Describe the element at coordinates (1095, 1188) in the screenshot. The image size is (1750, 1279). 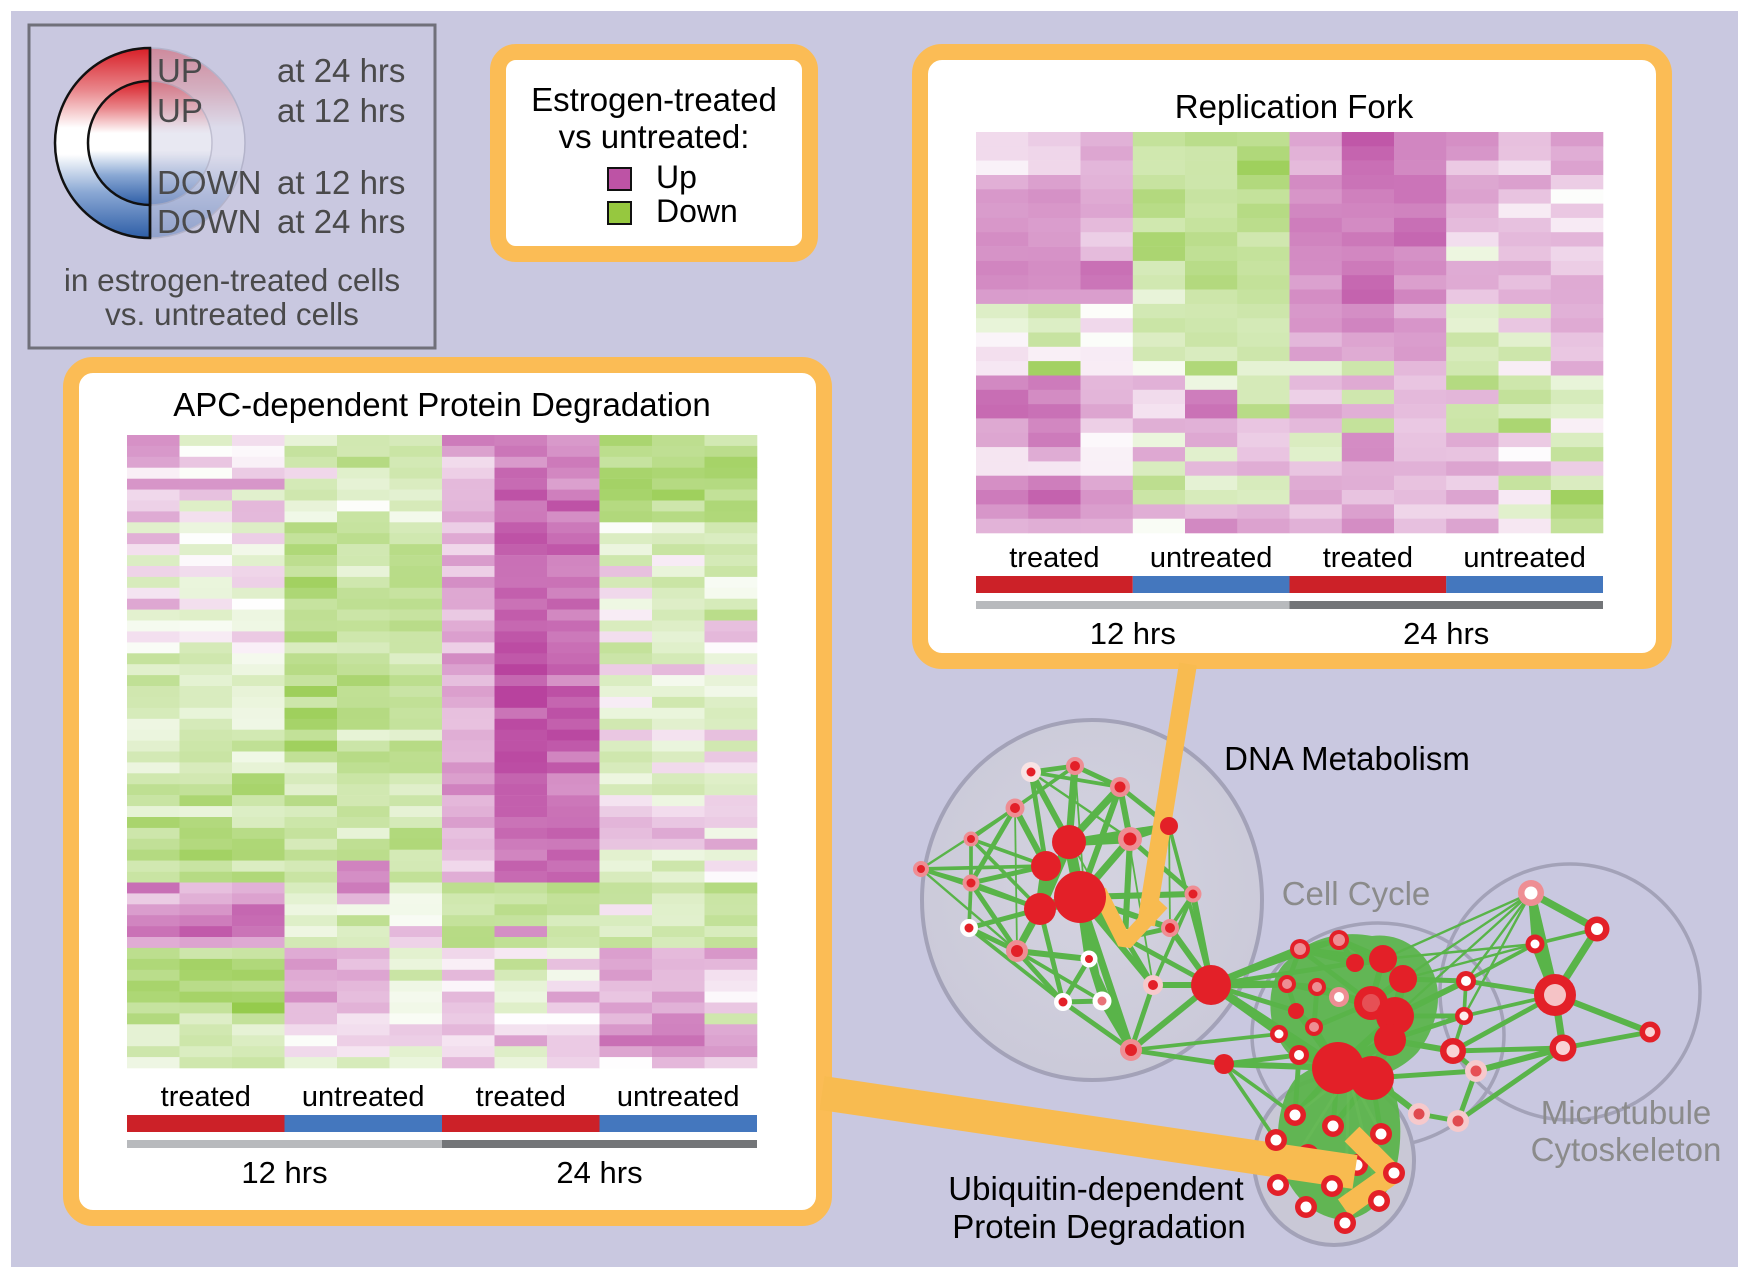
I see `svg-text: Ubiquitin-dependent` at that location.